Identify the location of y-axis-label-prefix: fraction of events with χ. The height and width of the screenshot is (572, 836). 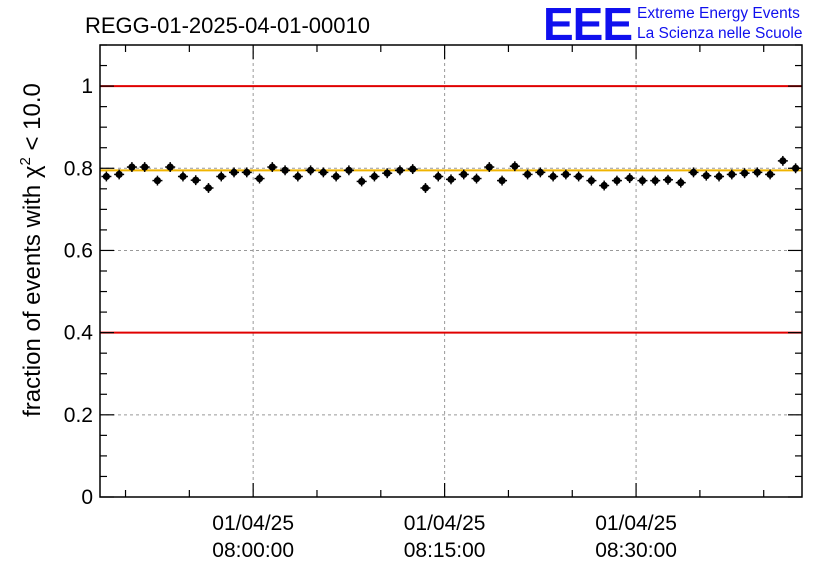
(32, 291).